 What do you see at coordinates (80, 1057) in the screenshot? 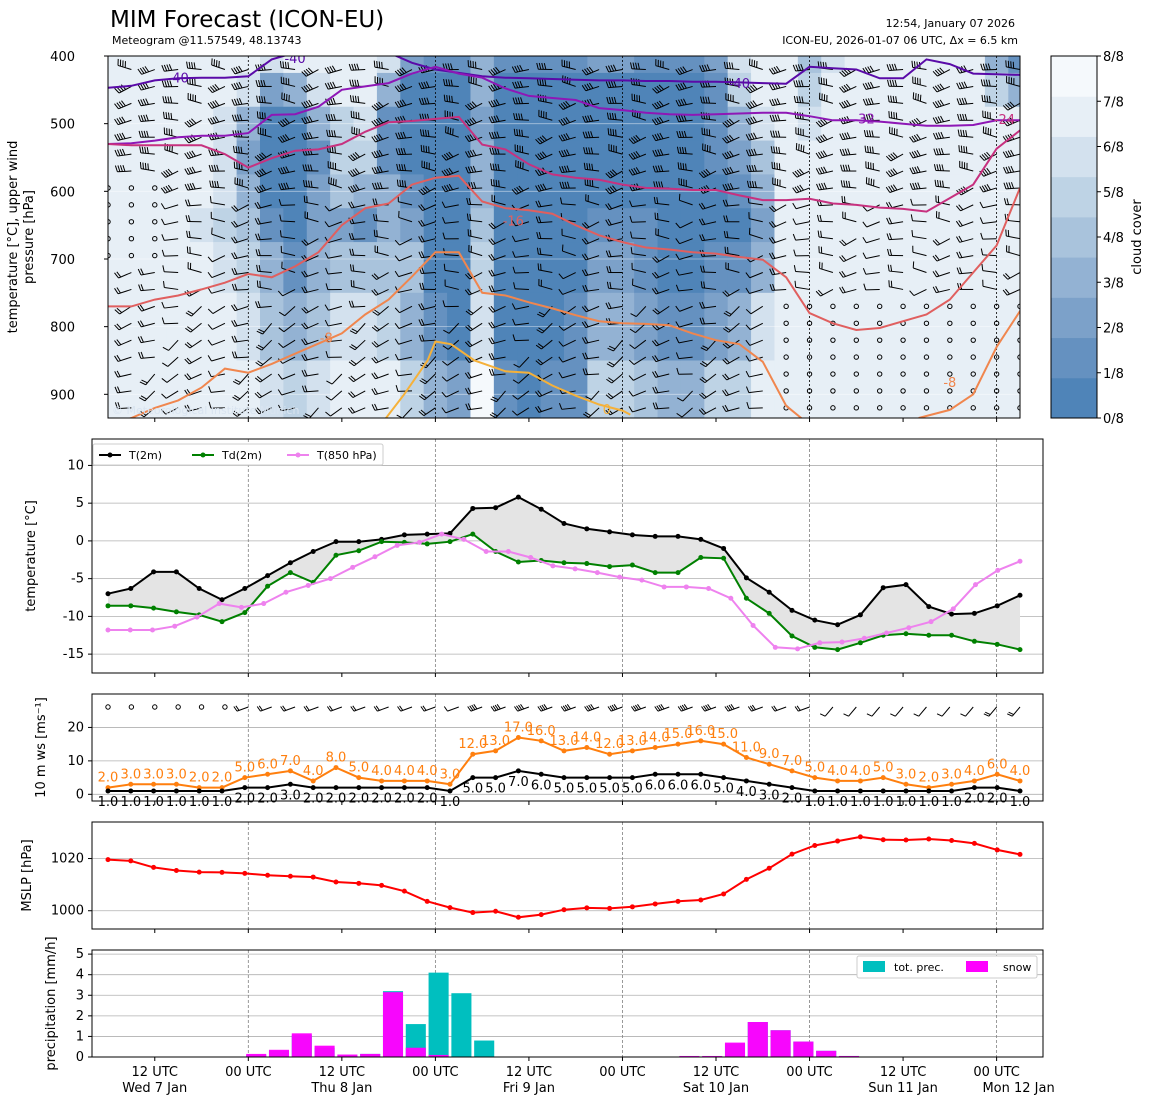
I see `y-tick-label: 0` at bounding box center [80, 1057].